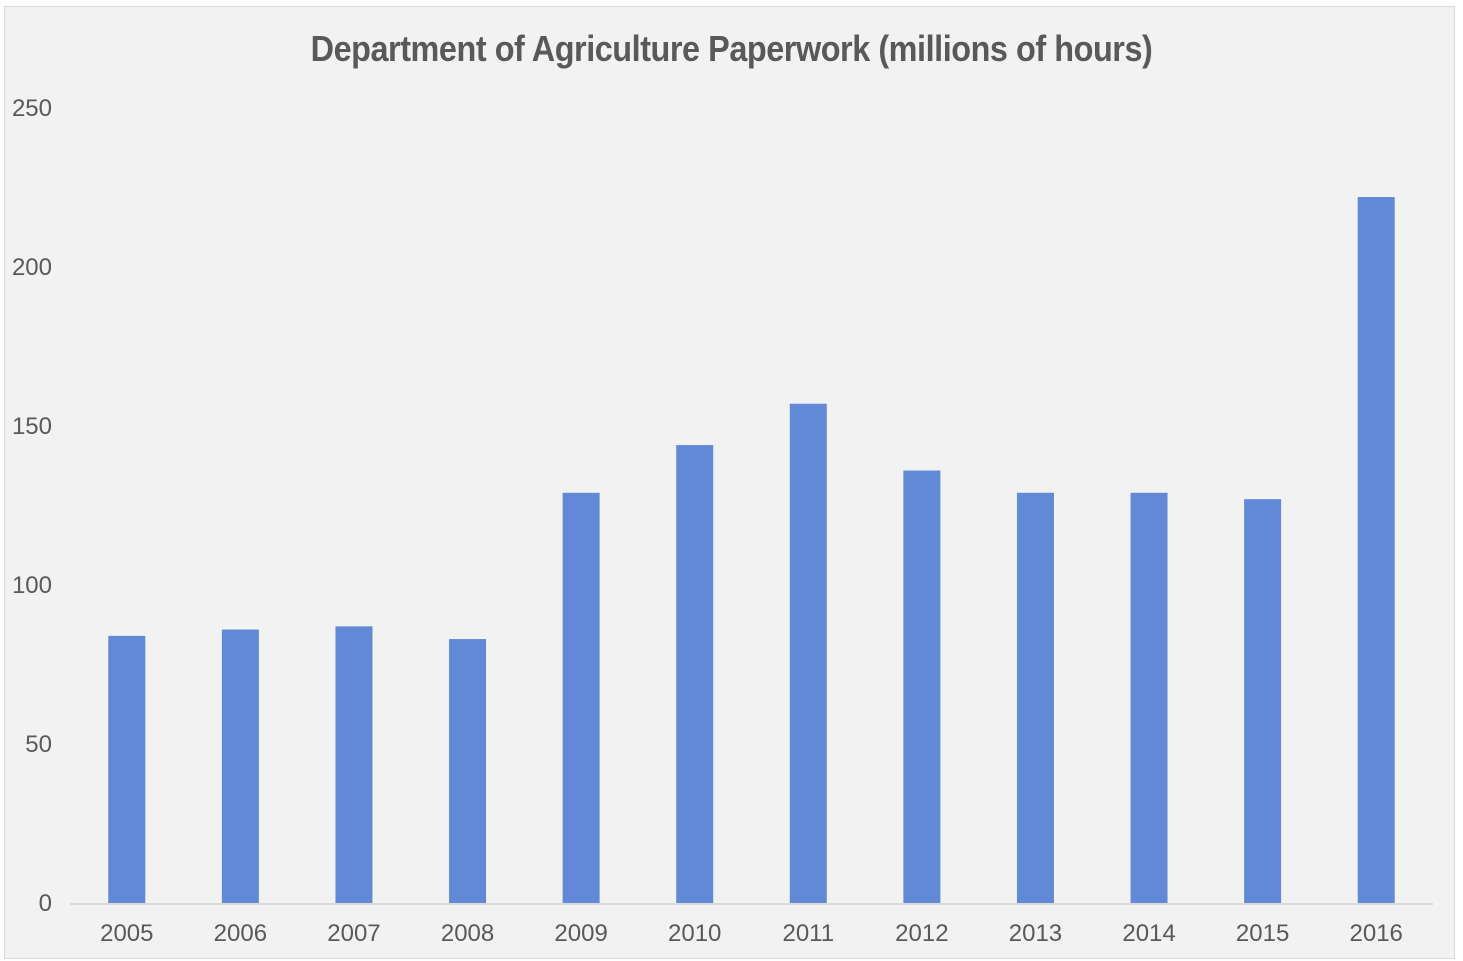 This screenshot has width=1463, height=961. What do you see at coordinates (32, 267) in the screenshot?
I see `y-tick-label: 200` at bounding box center [32, 267].